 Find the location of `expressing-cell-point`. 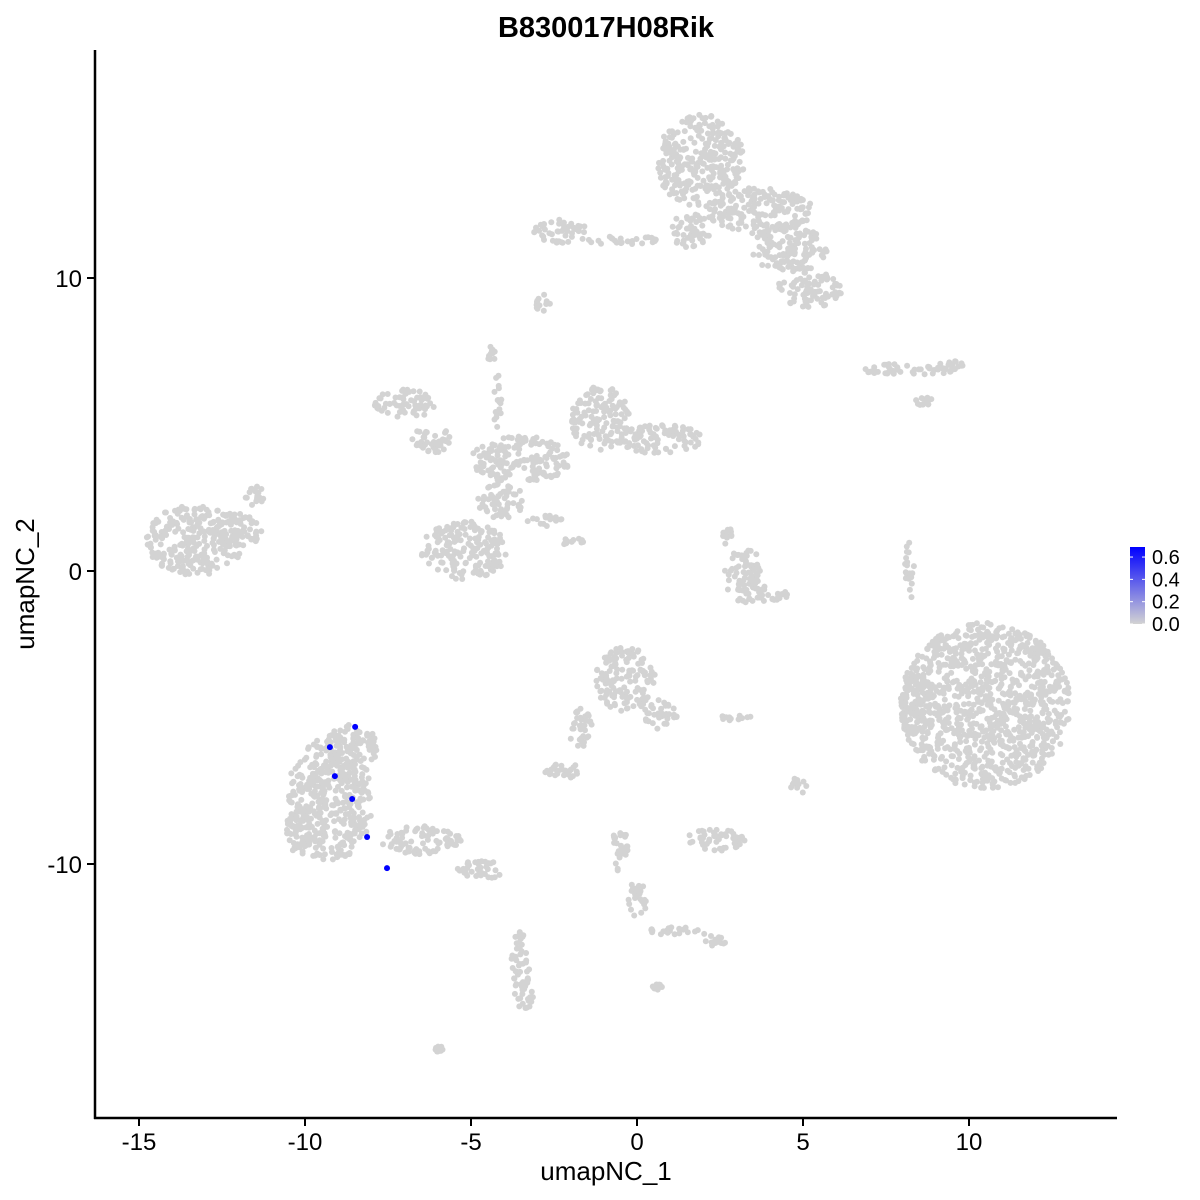

expressing-cell-point is located at coordinates (352, 798).